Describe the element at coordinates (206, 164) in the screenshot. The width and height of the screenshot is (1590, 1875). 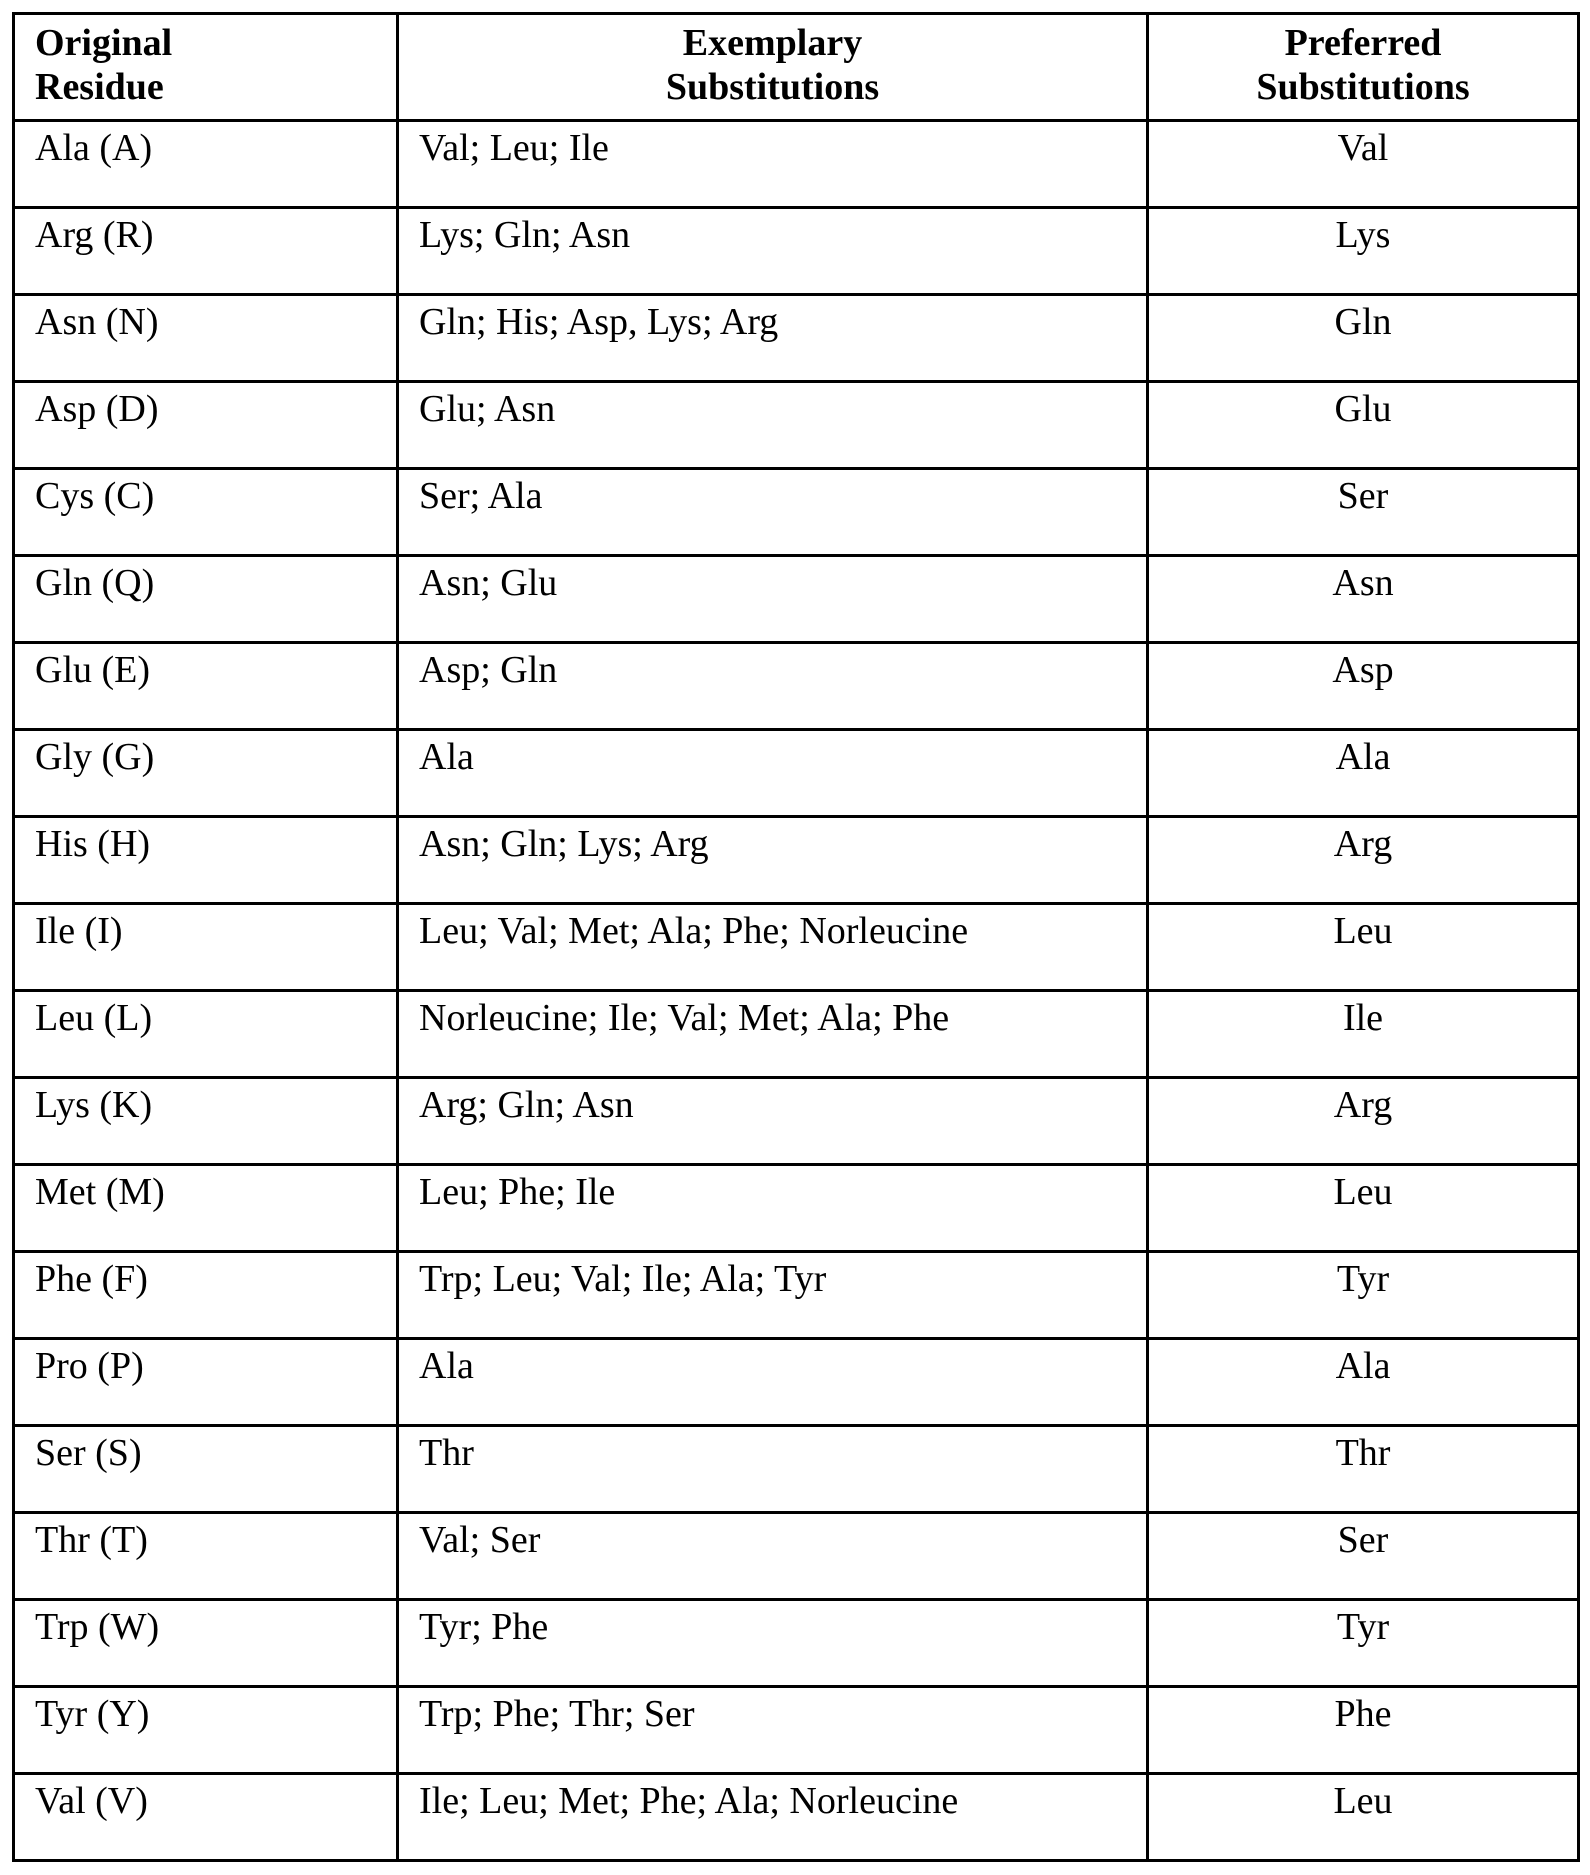
I see `original-residue-cell: Ala (A)` at that location.